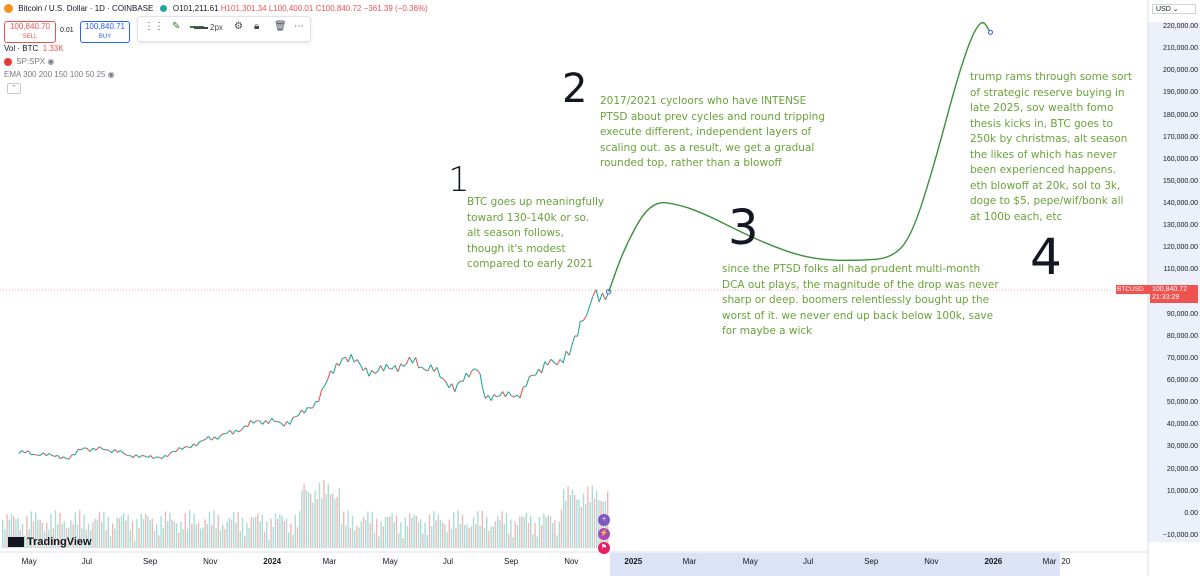  Describe the element at coordinates (1191, 513) in the screenshot. I see `y-tick-label: 0.00` at that location.